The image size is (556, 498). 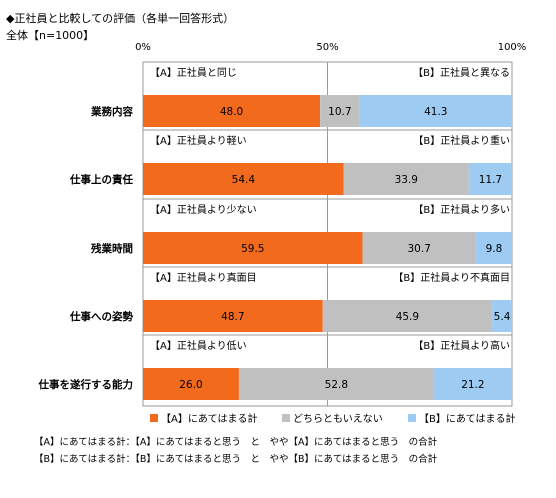 I want to click on category-row: 仕事への姿勢 【A】正社員より真面目 【B】正社員より不真面目 48.7 45.9 5.4, so click(x=290, y=299).